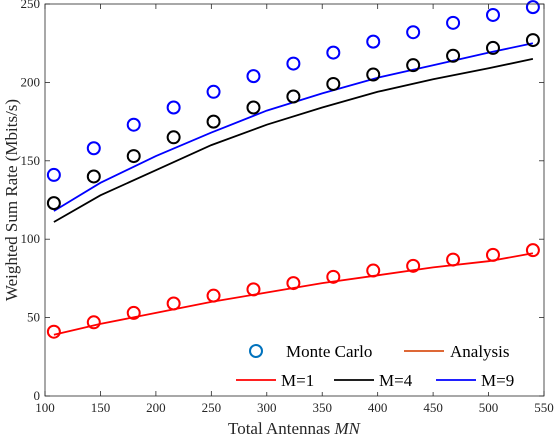 The image size is (560, 440). Describe the element at coordinates (267, 407) in the screenshot. I see `x-tick-label: 300` at that location.